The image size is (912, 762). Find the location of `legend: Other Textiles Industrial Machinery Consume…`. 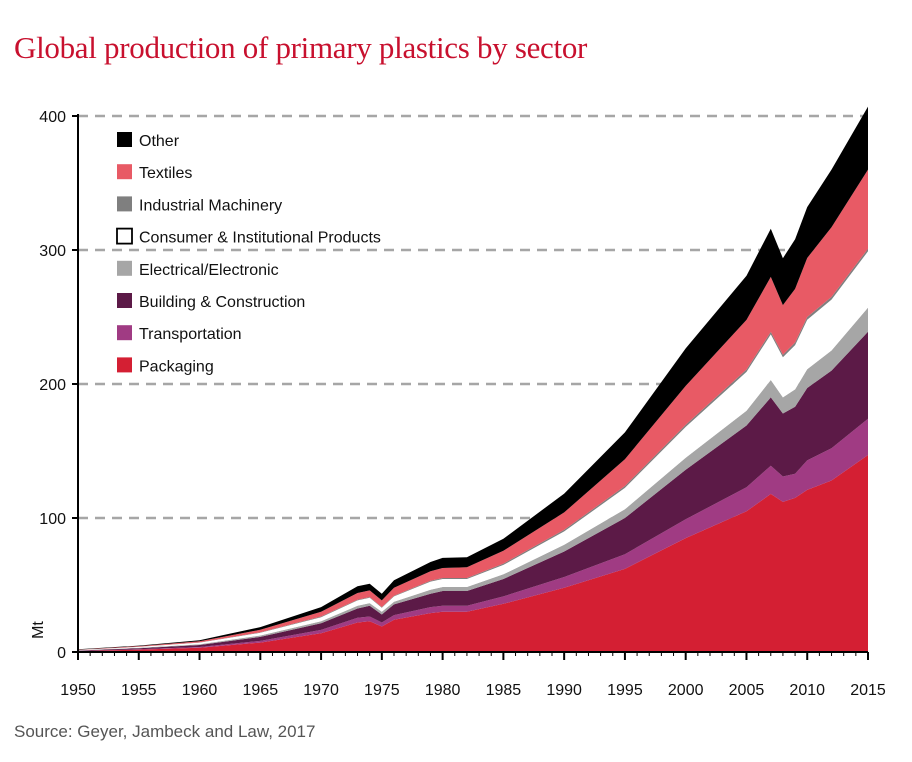

legend: Other Textiles Industrial Machinery Consume… is located at coordinates (248, 253).